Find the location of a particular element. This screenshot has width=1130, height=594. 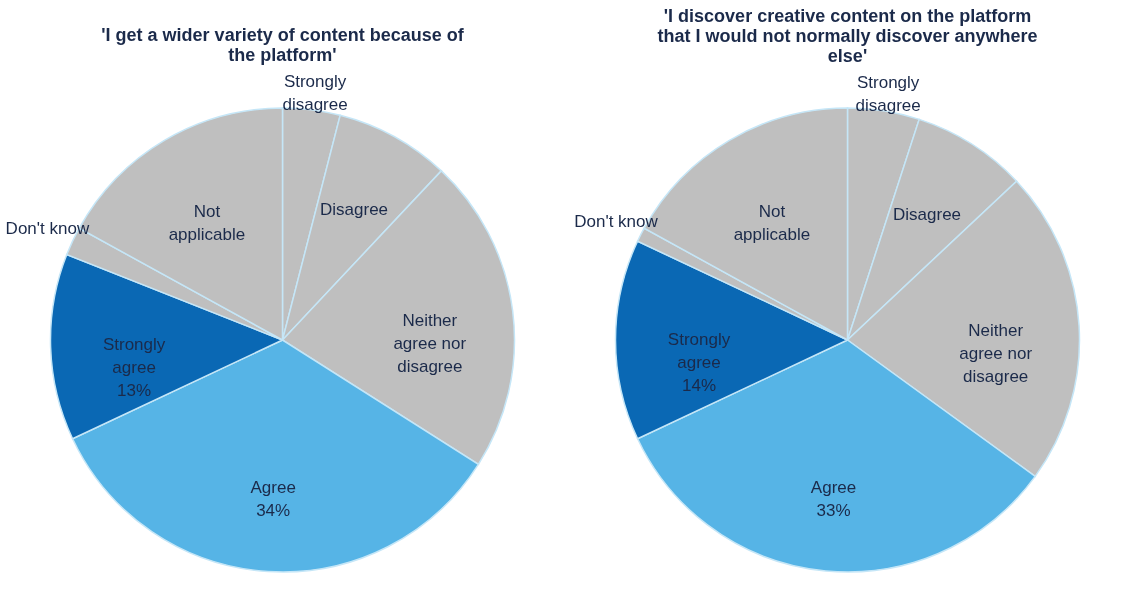

data-label: 14% is located at coordinates (699, 385).